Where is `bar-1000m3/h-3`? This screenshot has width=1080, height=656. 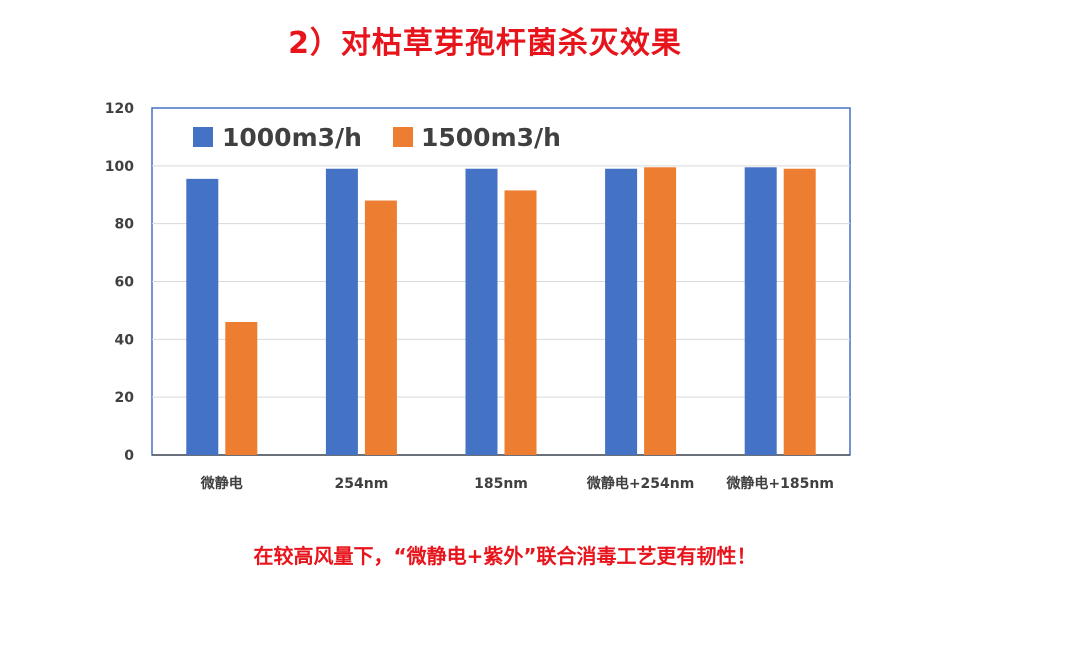
bar-1000m3/h-3 is located at coordinates (621, 311).